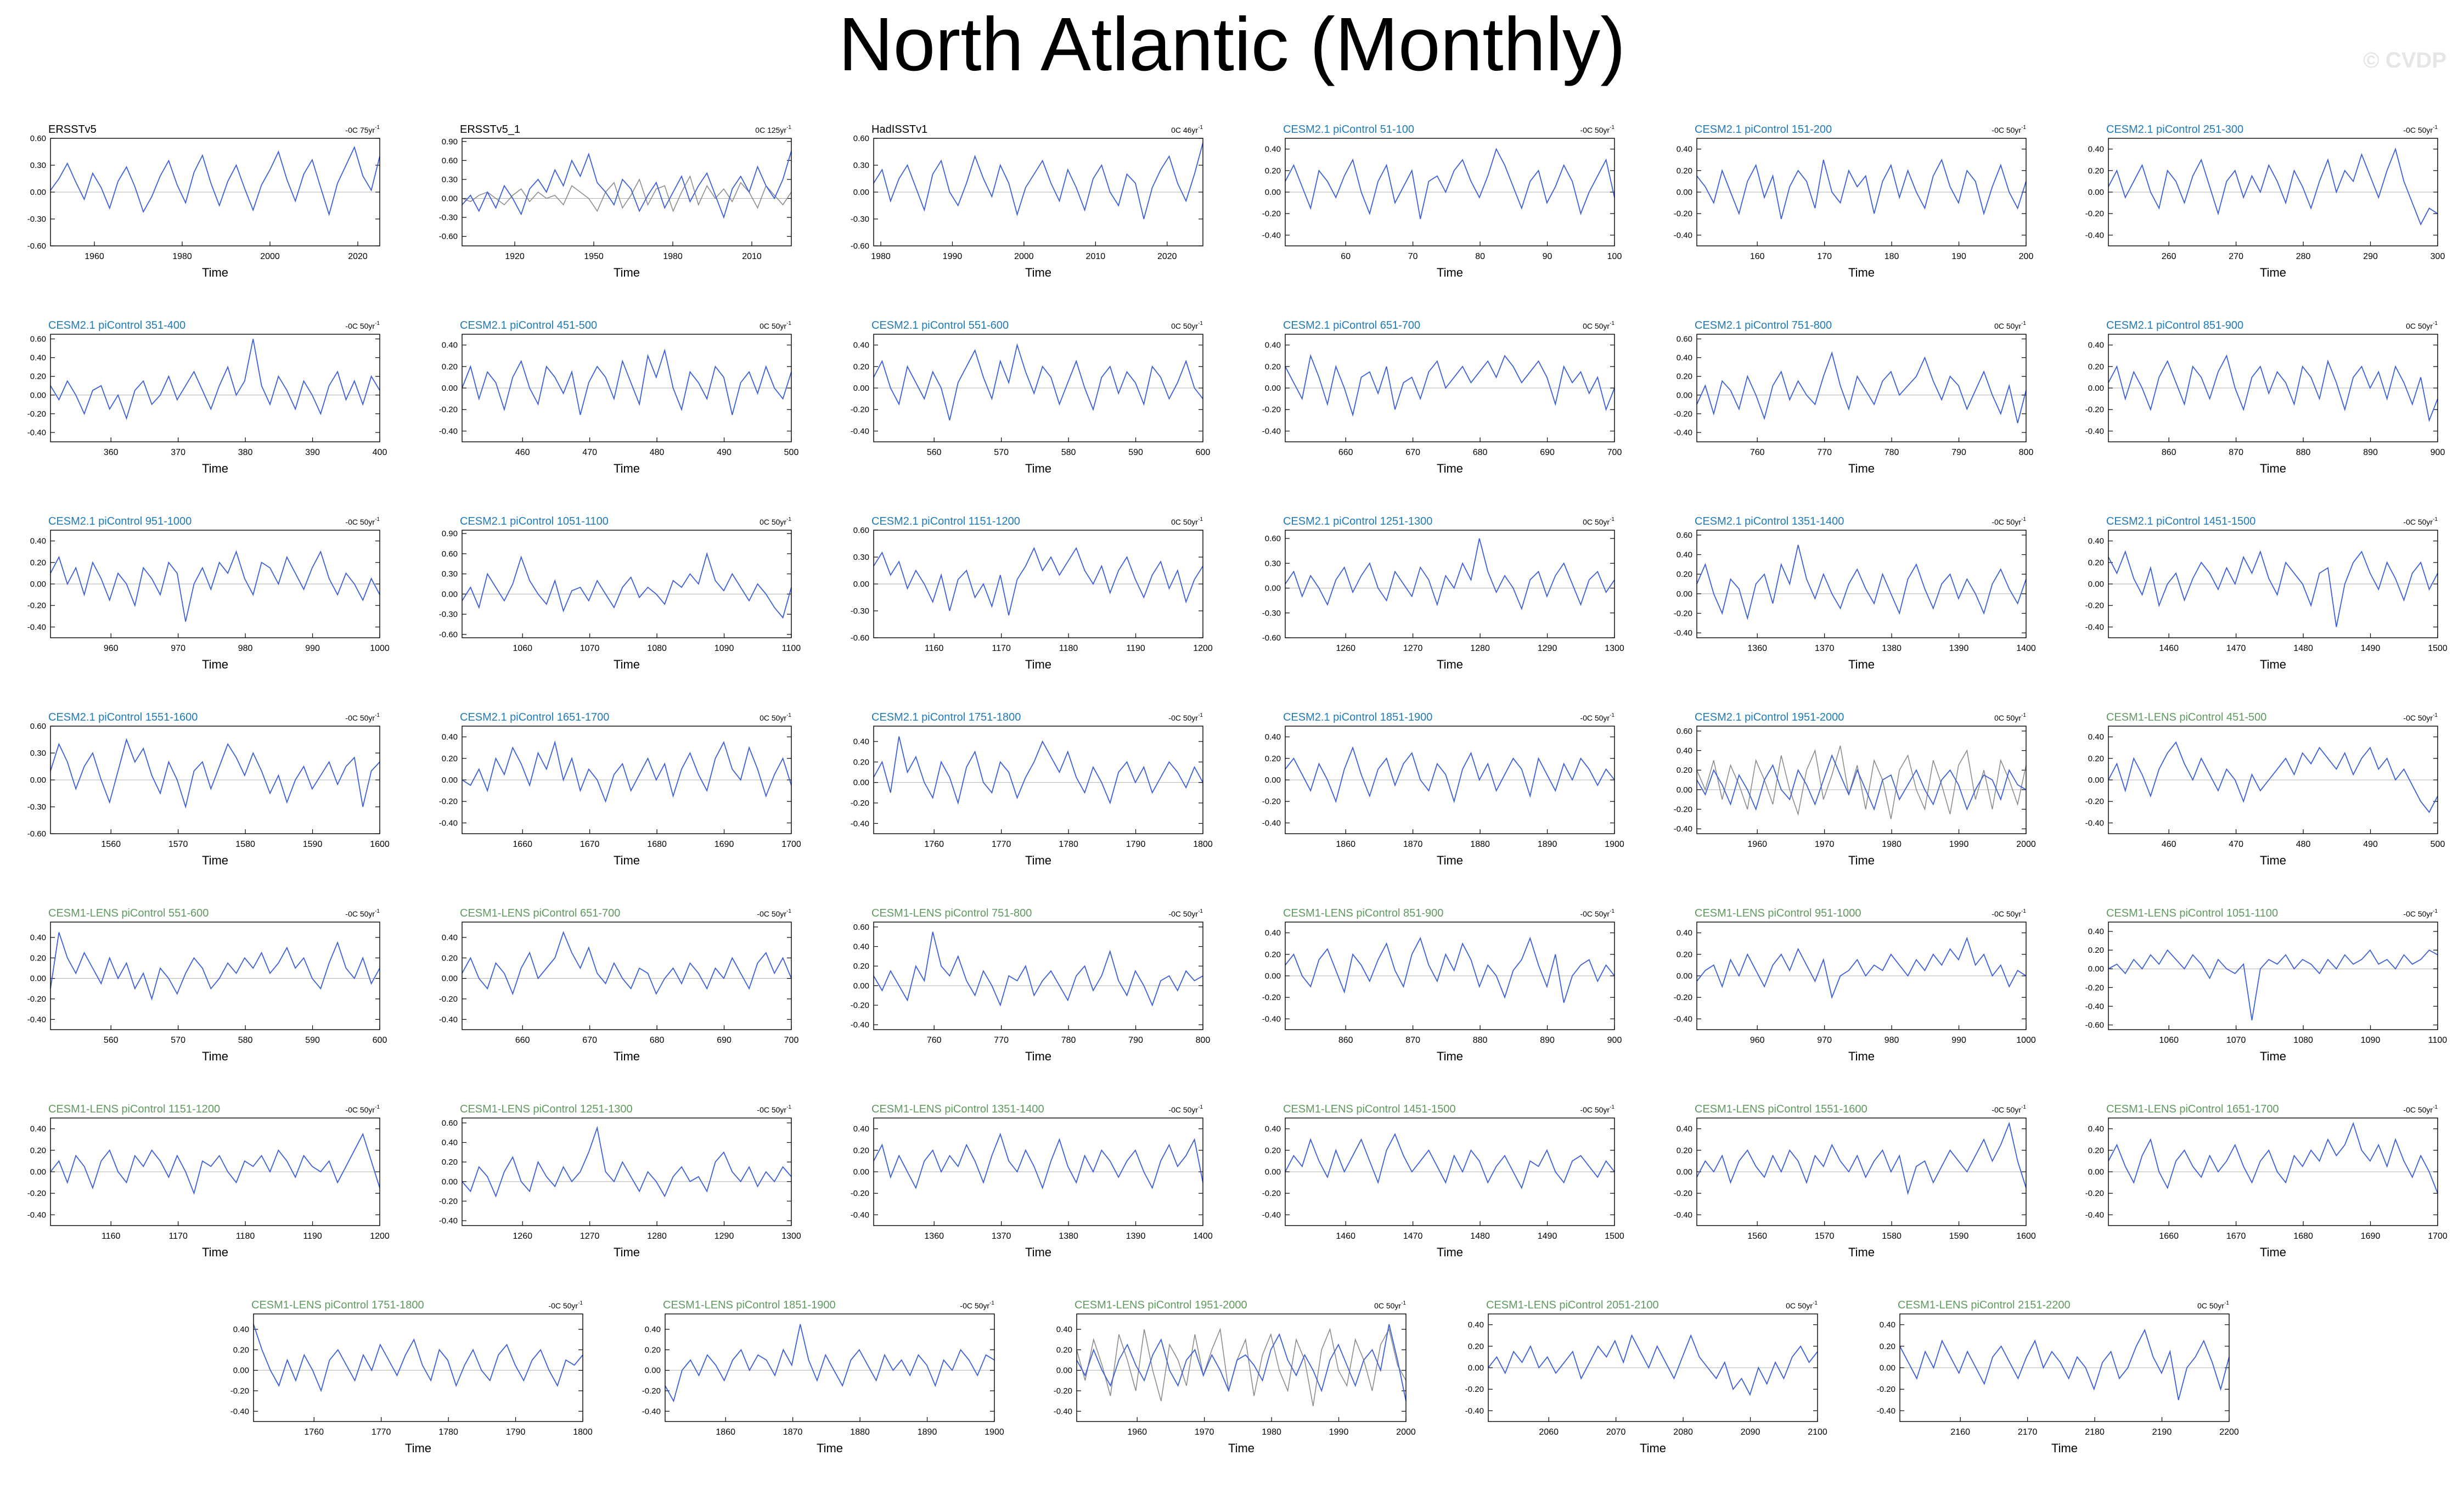 The height and width of the screenshot is (1500, 2464). What do you see at coordinates (2303, 257) in the screenshot?
I see `x-tick-label: 280` at bounding box center [2303, 257].